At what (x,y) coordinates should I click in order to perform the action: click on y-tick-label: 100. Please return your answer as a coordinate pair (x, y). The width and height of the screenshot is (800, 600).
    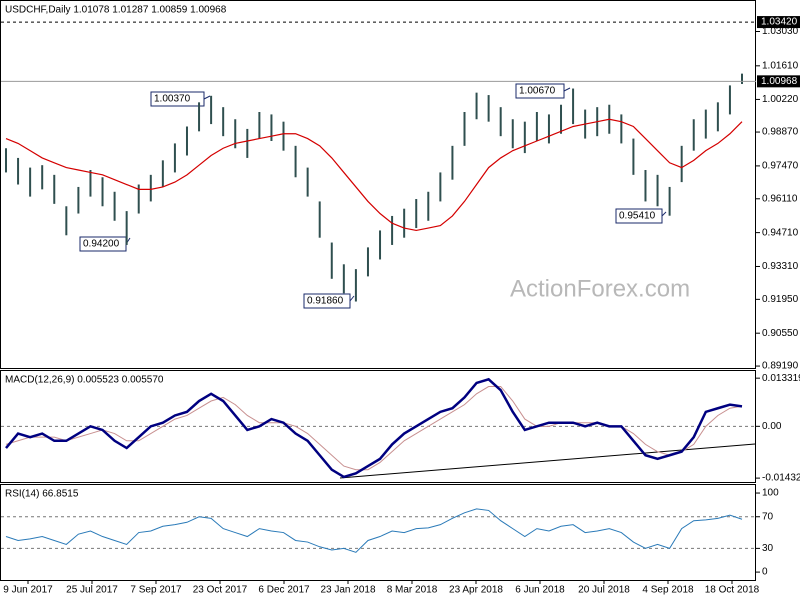
    Looking at the image, I should click on (770, 493).